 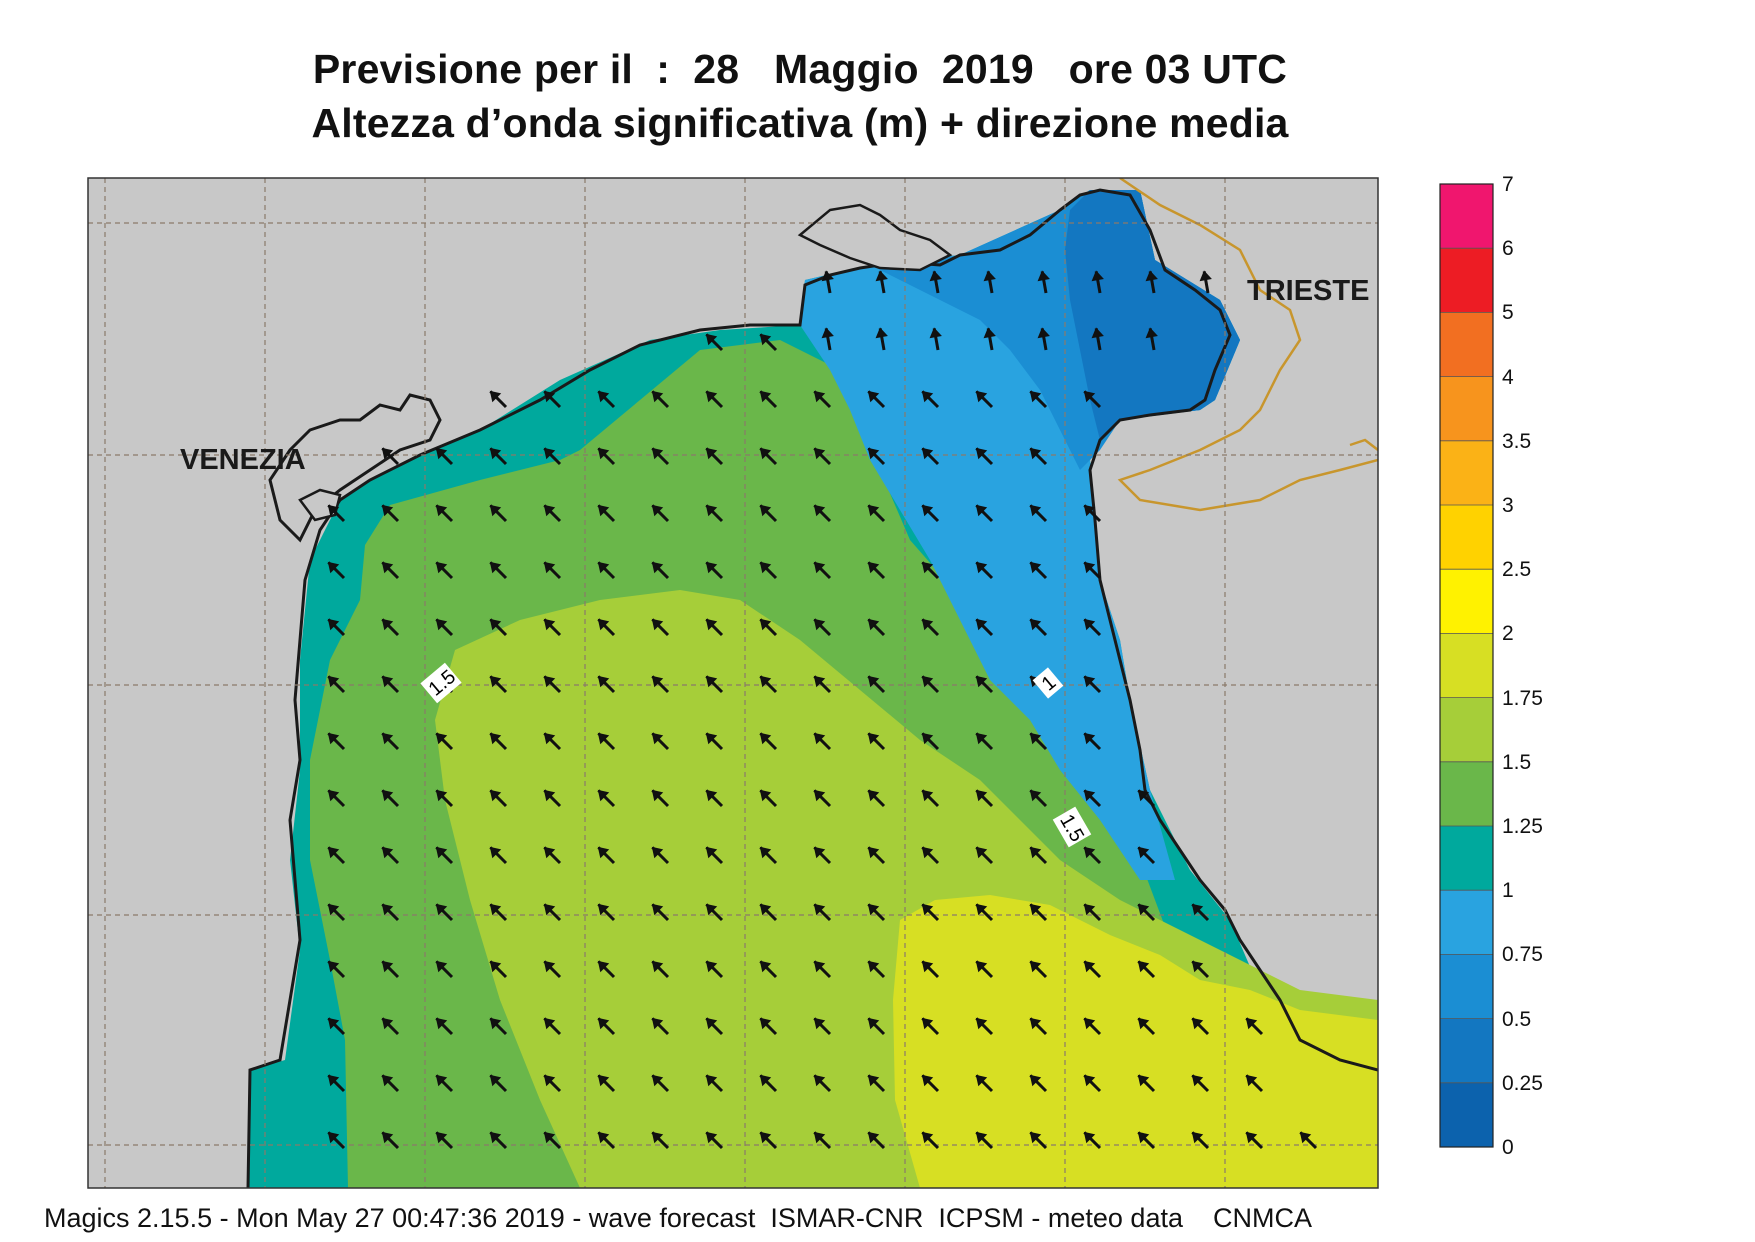 I want to click on legend-label: 6, so click(x=1508, y=249).